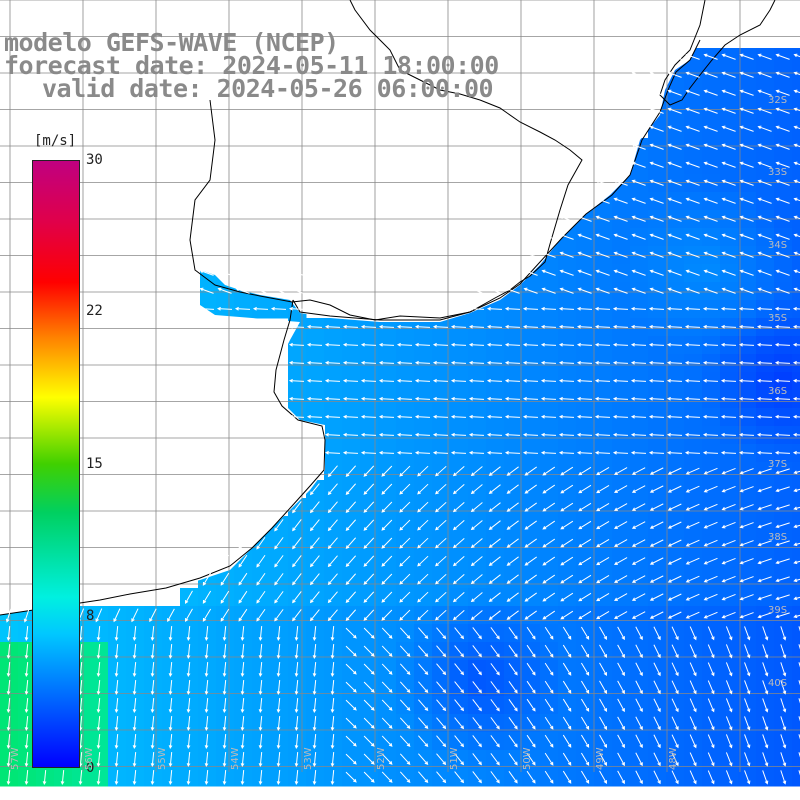 The image size is (800, 800). Describe the element at coordinates (94, 160) in the screenshot. I see `colorbar-tick-30: 30` at that location.